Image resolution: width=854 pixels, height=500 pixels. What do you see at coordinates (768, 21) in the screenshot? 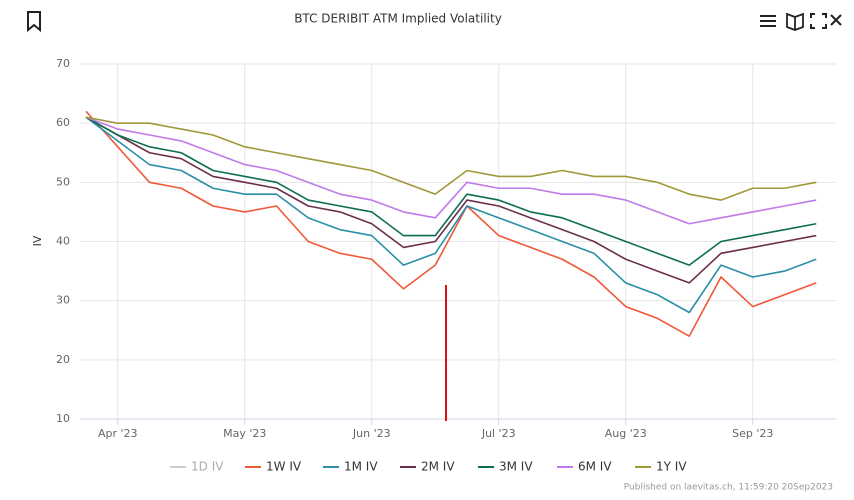
I see `menu-icon` at bounding box center [768, 21].